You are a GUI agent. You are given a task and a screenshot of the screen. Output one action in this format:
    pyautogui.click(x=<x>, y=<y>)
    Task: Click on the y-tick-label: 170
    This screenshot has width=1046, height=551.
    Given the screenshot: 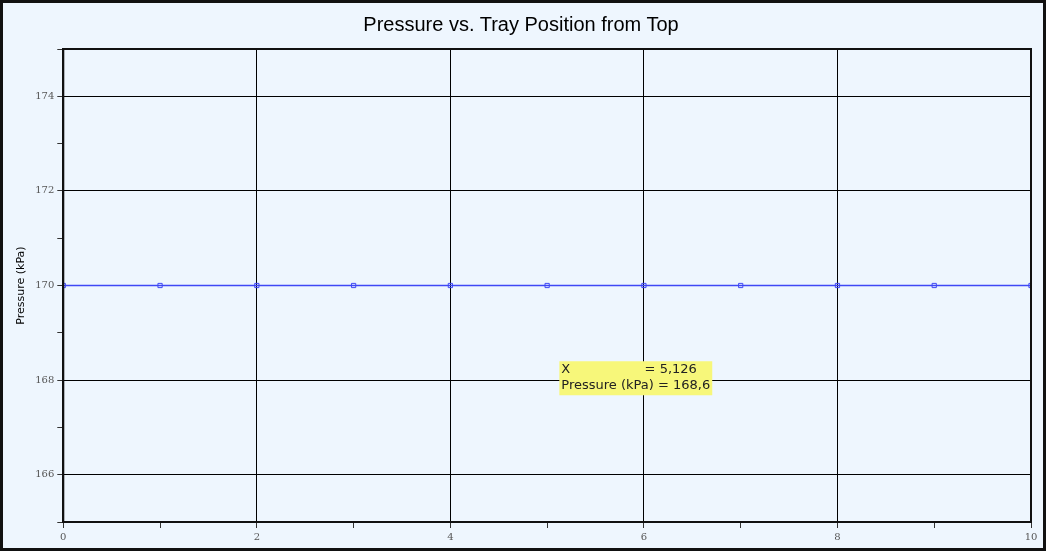 What is the action you would take?
    pyautogui.click(x=45, y=285)
    